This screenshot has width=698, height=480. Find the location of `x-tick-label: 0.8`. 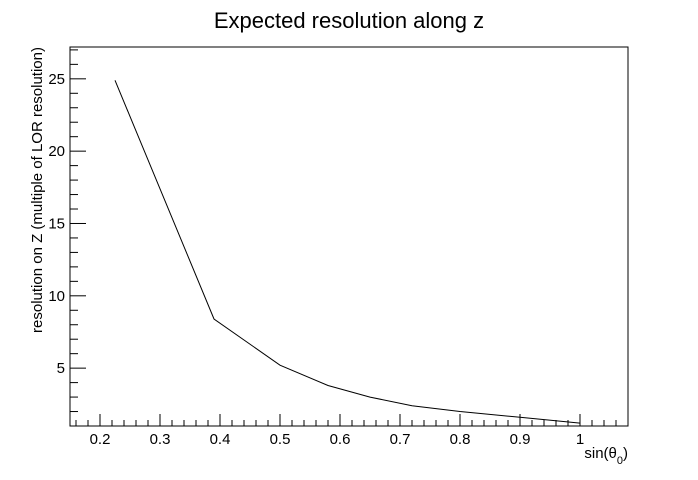

x-tick-label: 0.8 is located at coordinates (460, 439).